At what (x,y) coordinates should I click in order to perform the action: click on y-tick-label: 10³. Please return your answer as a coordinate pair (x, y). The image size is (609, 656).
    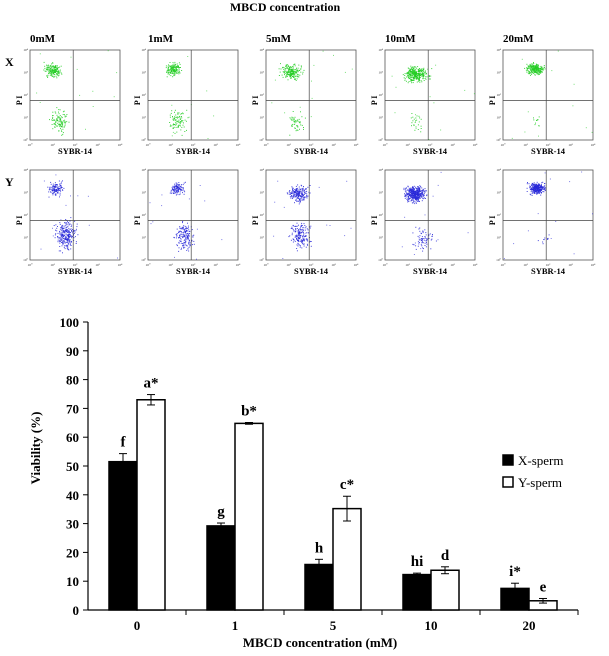
    Looking at the image, I should click on (261, 73).